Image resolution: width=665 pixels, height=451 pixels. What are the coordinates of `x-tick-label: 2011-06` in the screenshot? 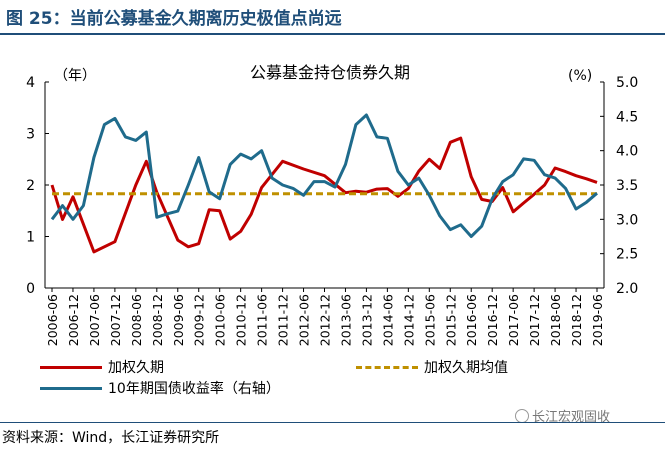 It's located at (262, 320).